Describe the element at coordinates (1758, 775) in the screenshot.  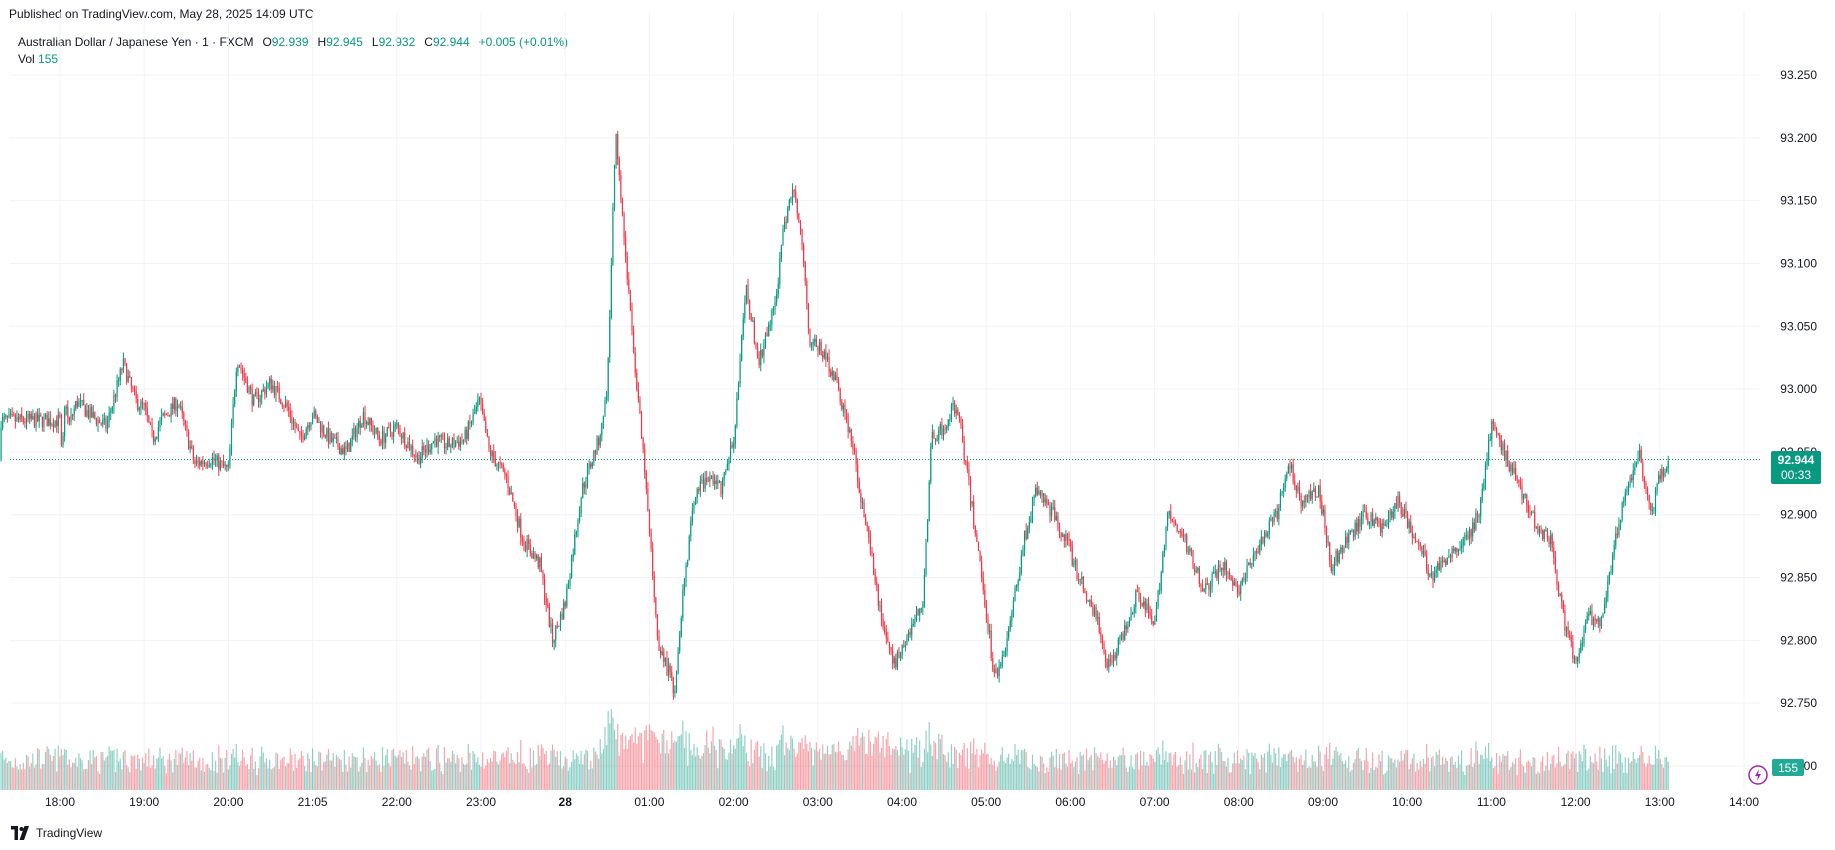
I see `lightning-icon` at that location.